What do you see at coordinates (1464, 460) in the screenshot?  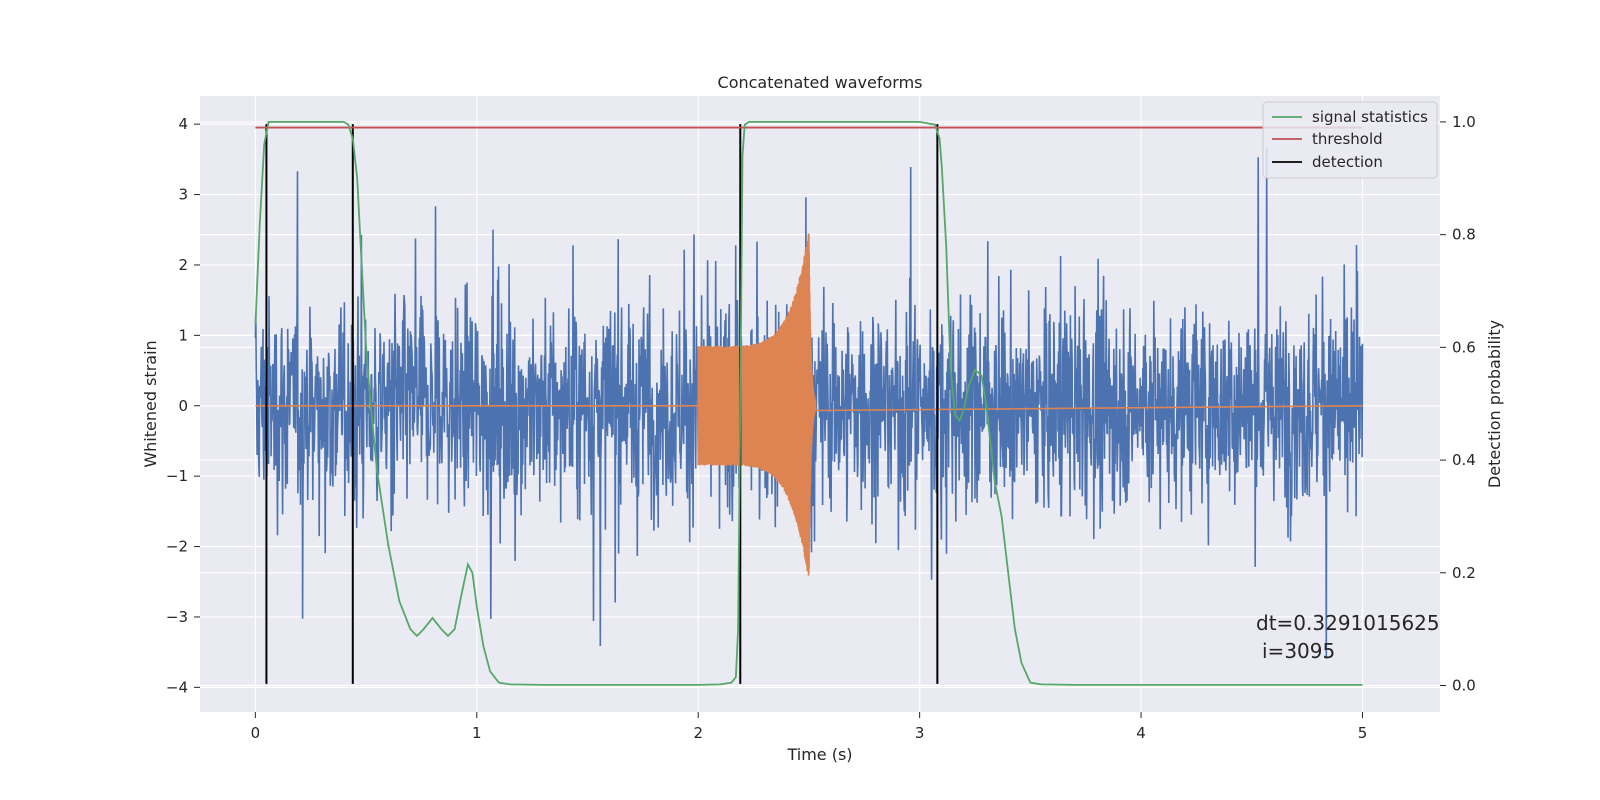 I see `right-y-tick-label: 0.4` at bounding box center [1464, 460].